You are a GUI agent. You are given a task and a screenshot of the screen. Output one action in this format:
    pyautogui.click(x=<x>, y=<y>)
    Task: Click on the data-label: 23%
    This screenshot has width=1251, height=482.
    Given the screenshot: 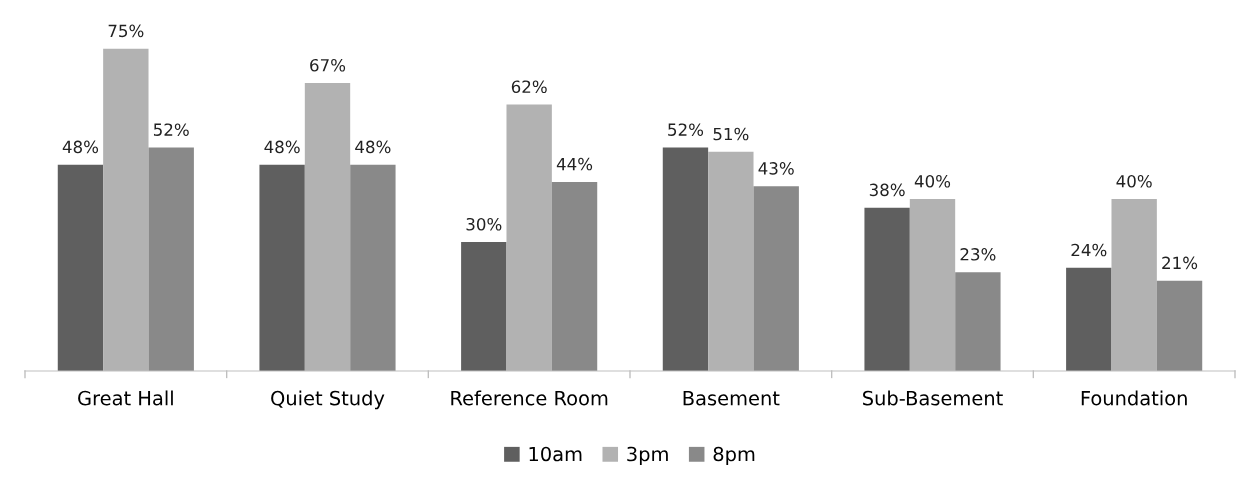 What is the action you would take?
    pyautogui.click(x=978, y=254)
    